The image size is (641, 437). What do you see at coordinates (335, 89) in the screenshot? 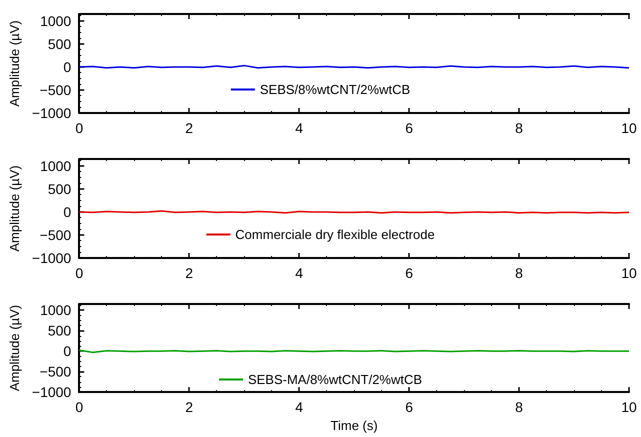
I see `legend-label: SEBS/8%wtCNT/2%wtCB` at bounding box center [335, 89].